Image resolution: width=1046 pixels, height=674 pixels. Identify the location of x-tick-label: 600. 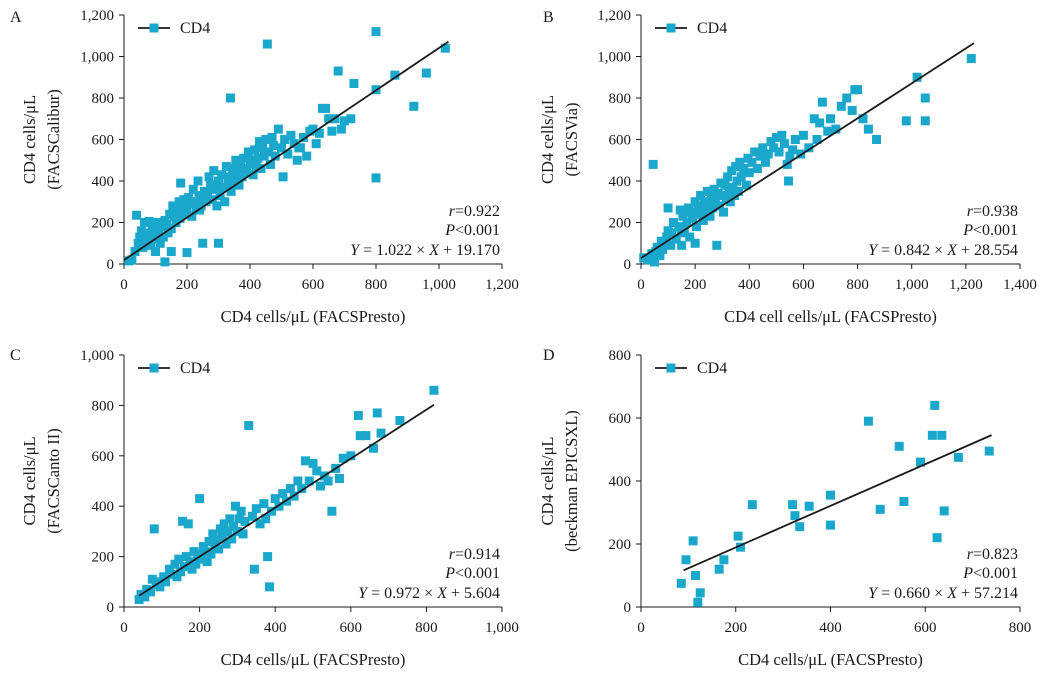
(313, 285).